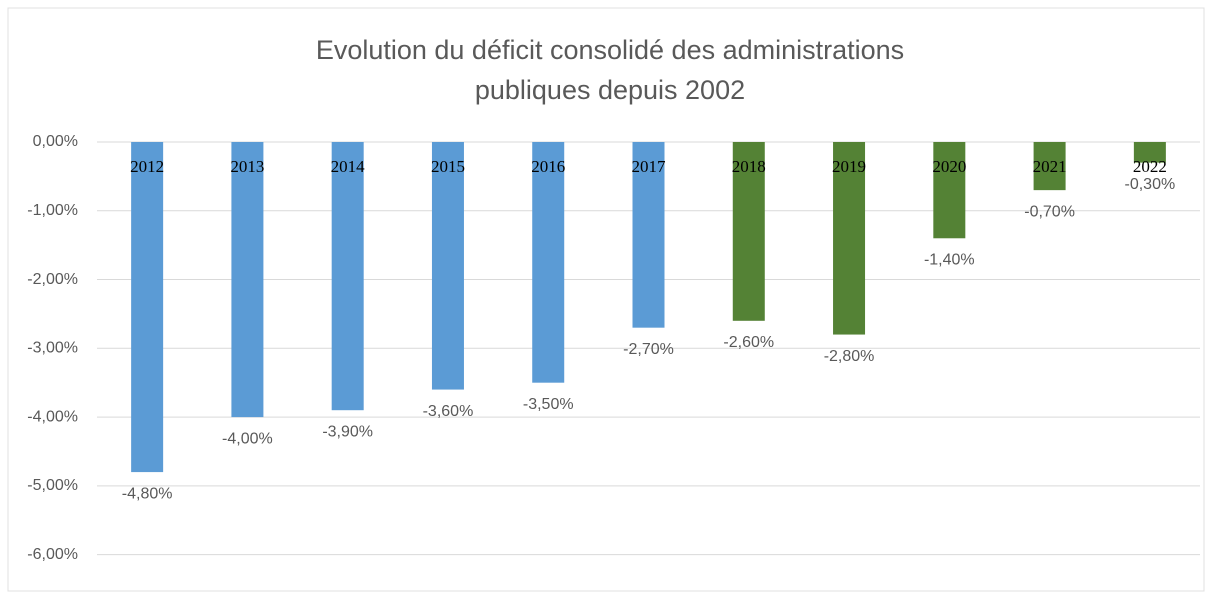  I want to click on data-label: -2,60%, so click(748, 342).